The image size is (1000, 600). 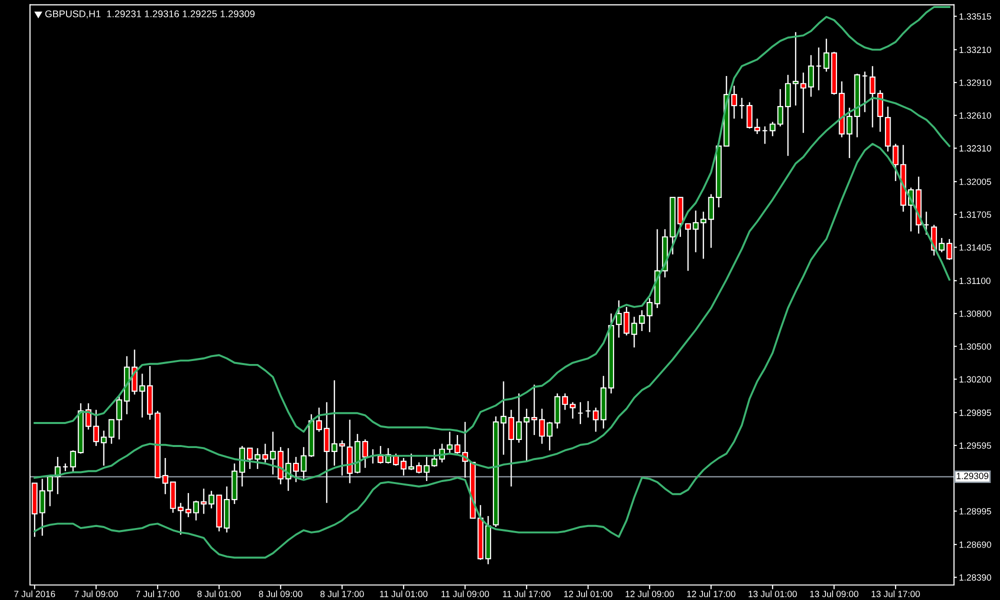 What do you see at coordinates (976, 544) in the screenshot?
I see `y-tick-label: 1.28690` at bounding box center [976, 544].